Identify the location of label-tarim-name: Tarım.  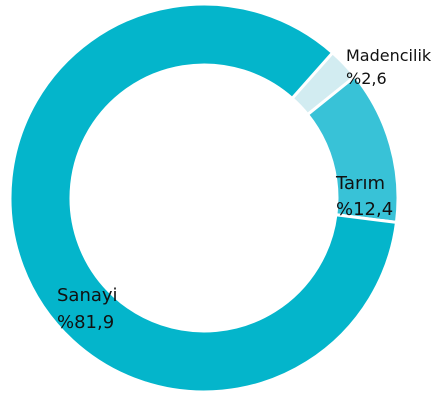
(360, 183).